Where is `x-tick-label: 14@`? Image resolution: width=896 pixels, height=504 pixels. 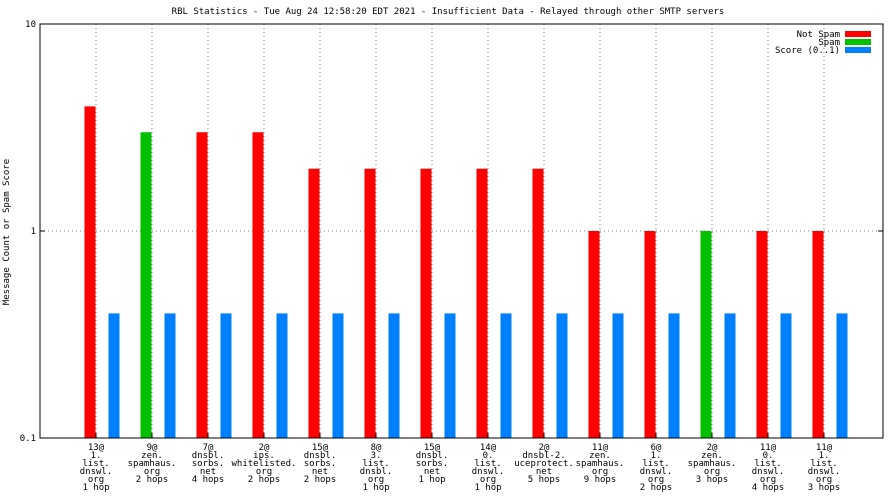
x-tick-label: 14@ is located at coordinates (488, 448).